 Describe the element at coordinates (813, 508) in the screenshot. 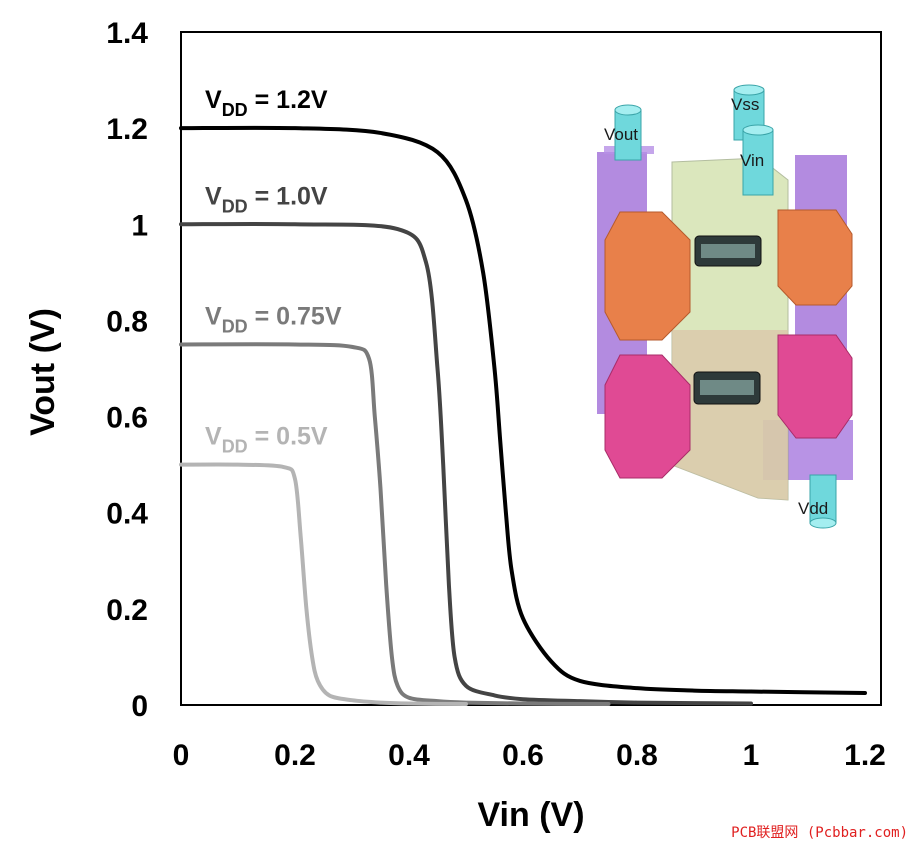

I see `inset-label-vdd: Vdd` at that location.